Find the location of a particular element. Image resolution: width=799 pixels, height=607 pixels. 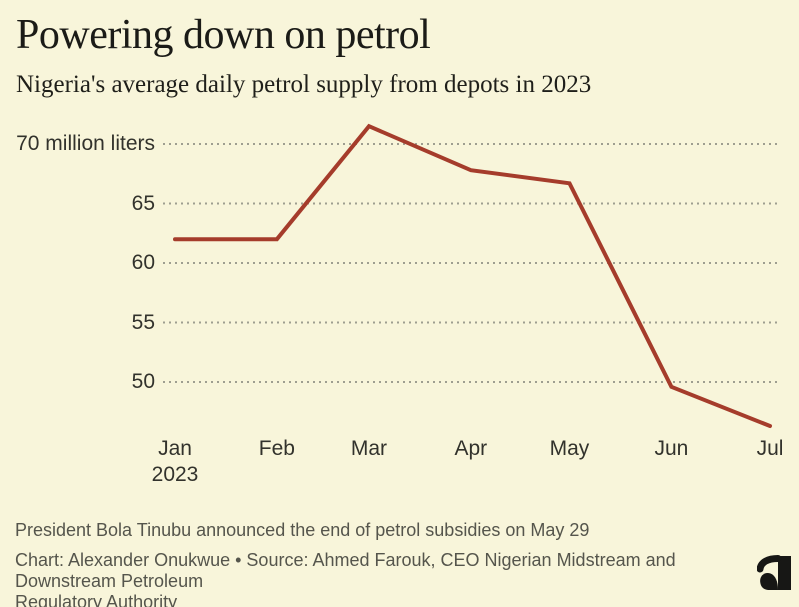

y-tick-label: 70 million liters is located at coordinates (85, 143).